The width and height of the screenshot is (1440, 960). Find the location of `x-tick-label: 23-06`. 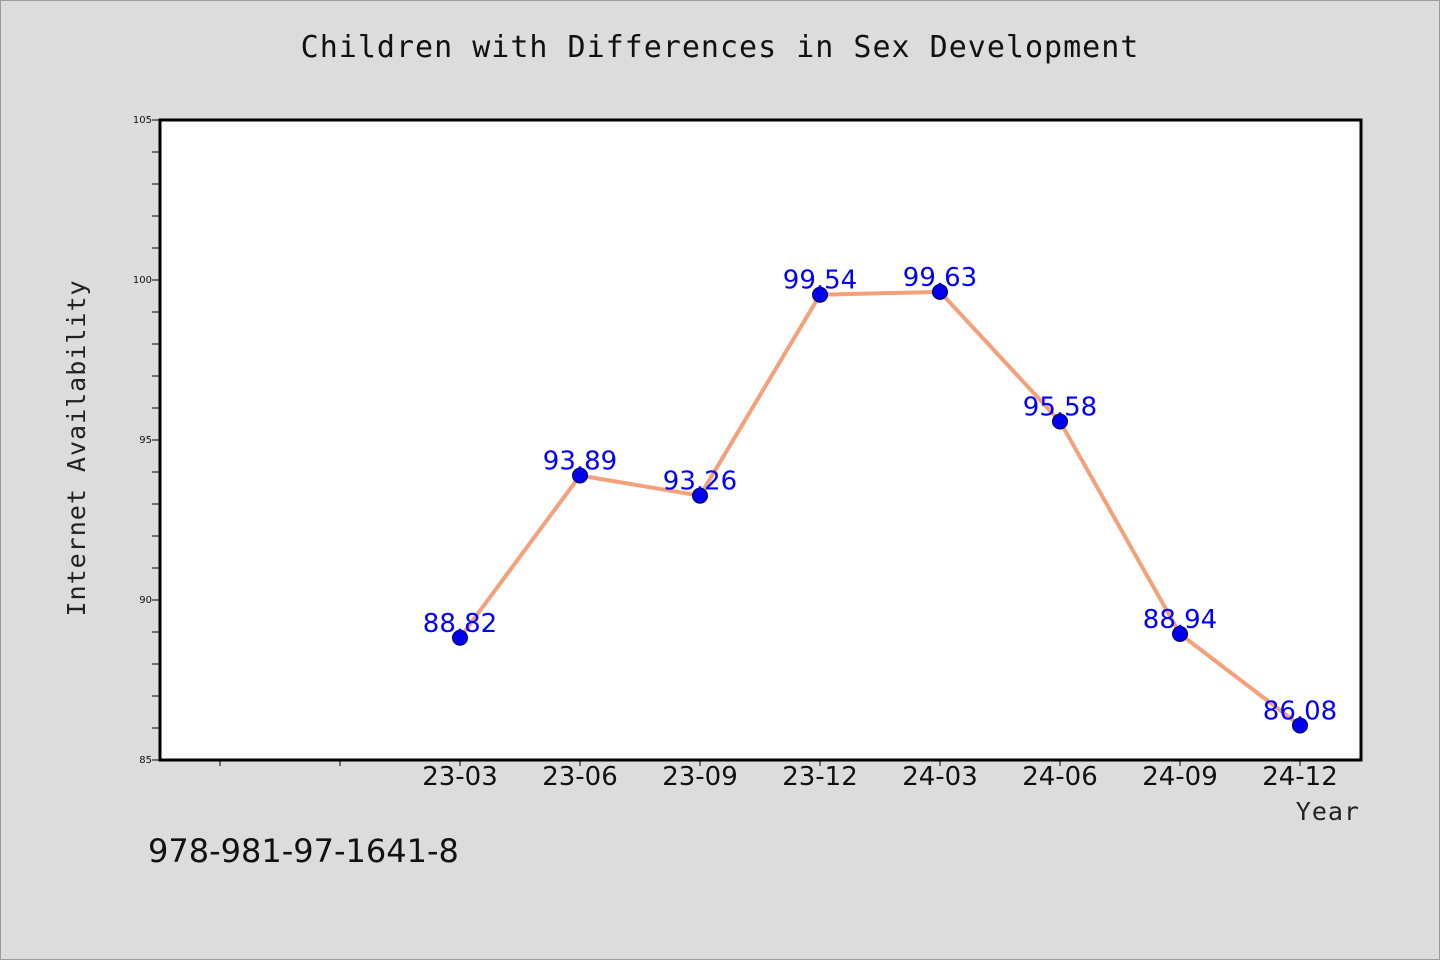

x-tick-label: 23-06 is located at coordinates (580, 777).